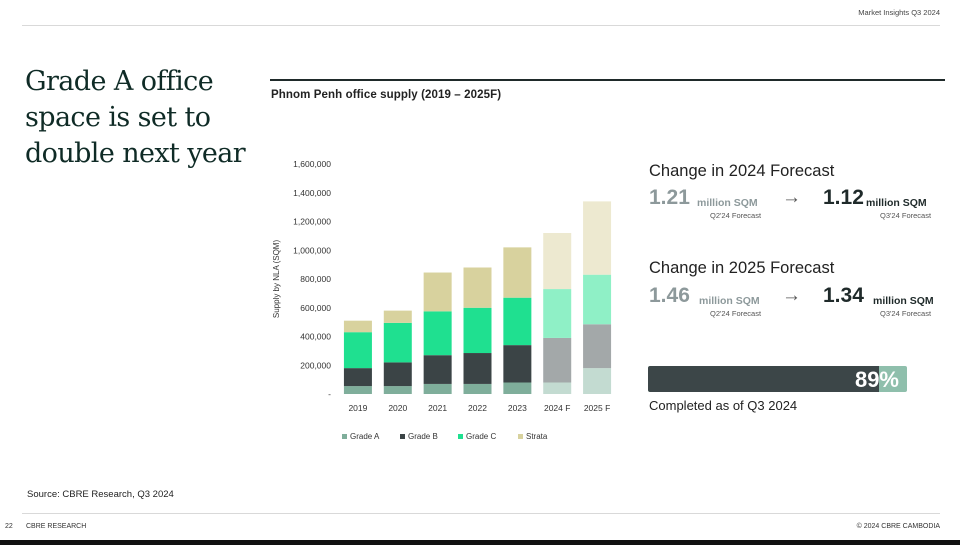 The height and width of the screenshot is (545, 960). What do you see at coordinates (843, 295) in the screenshot?
I see `forecast-2025-new-value: 1.34` at bounding box center [843, 295].